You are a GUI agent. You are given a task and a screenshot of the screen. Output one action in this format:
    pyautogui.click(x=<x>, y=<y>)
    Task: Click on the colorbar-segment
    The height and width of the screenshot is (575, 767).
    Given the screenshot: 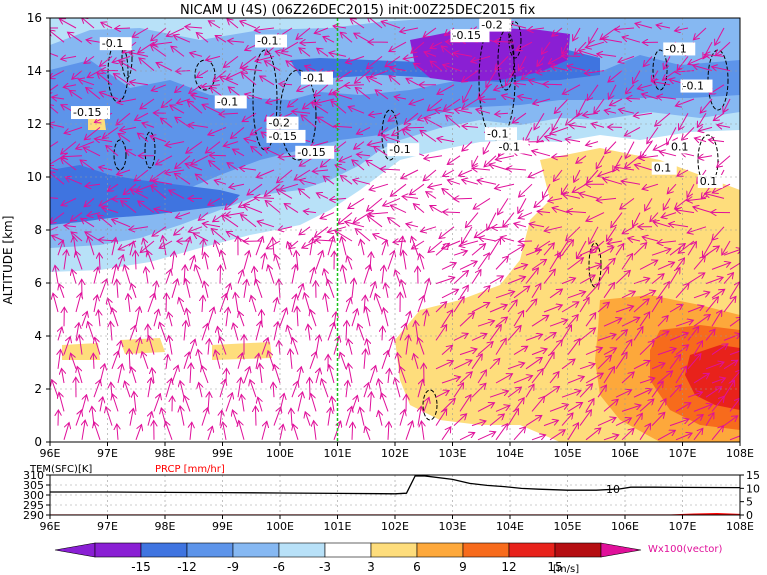 What is the action you would take?
    pyautogui.click(x=486, y=550)
    